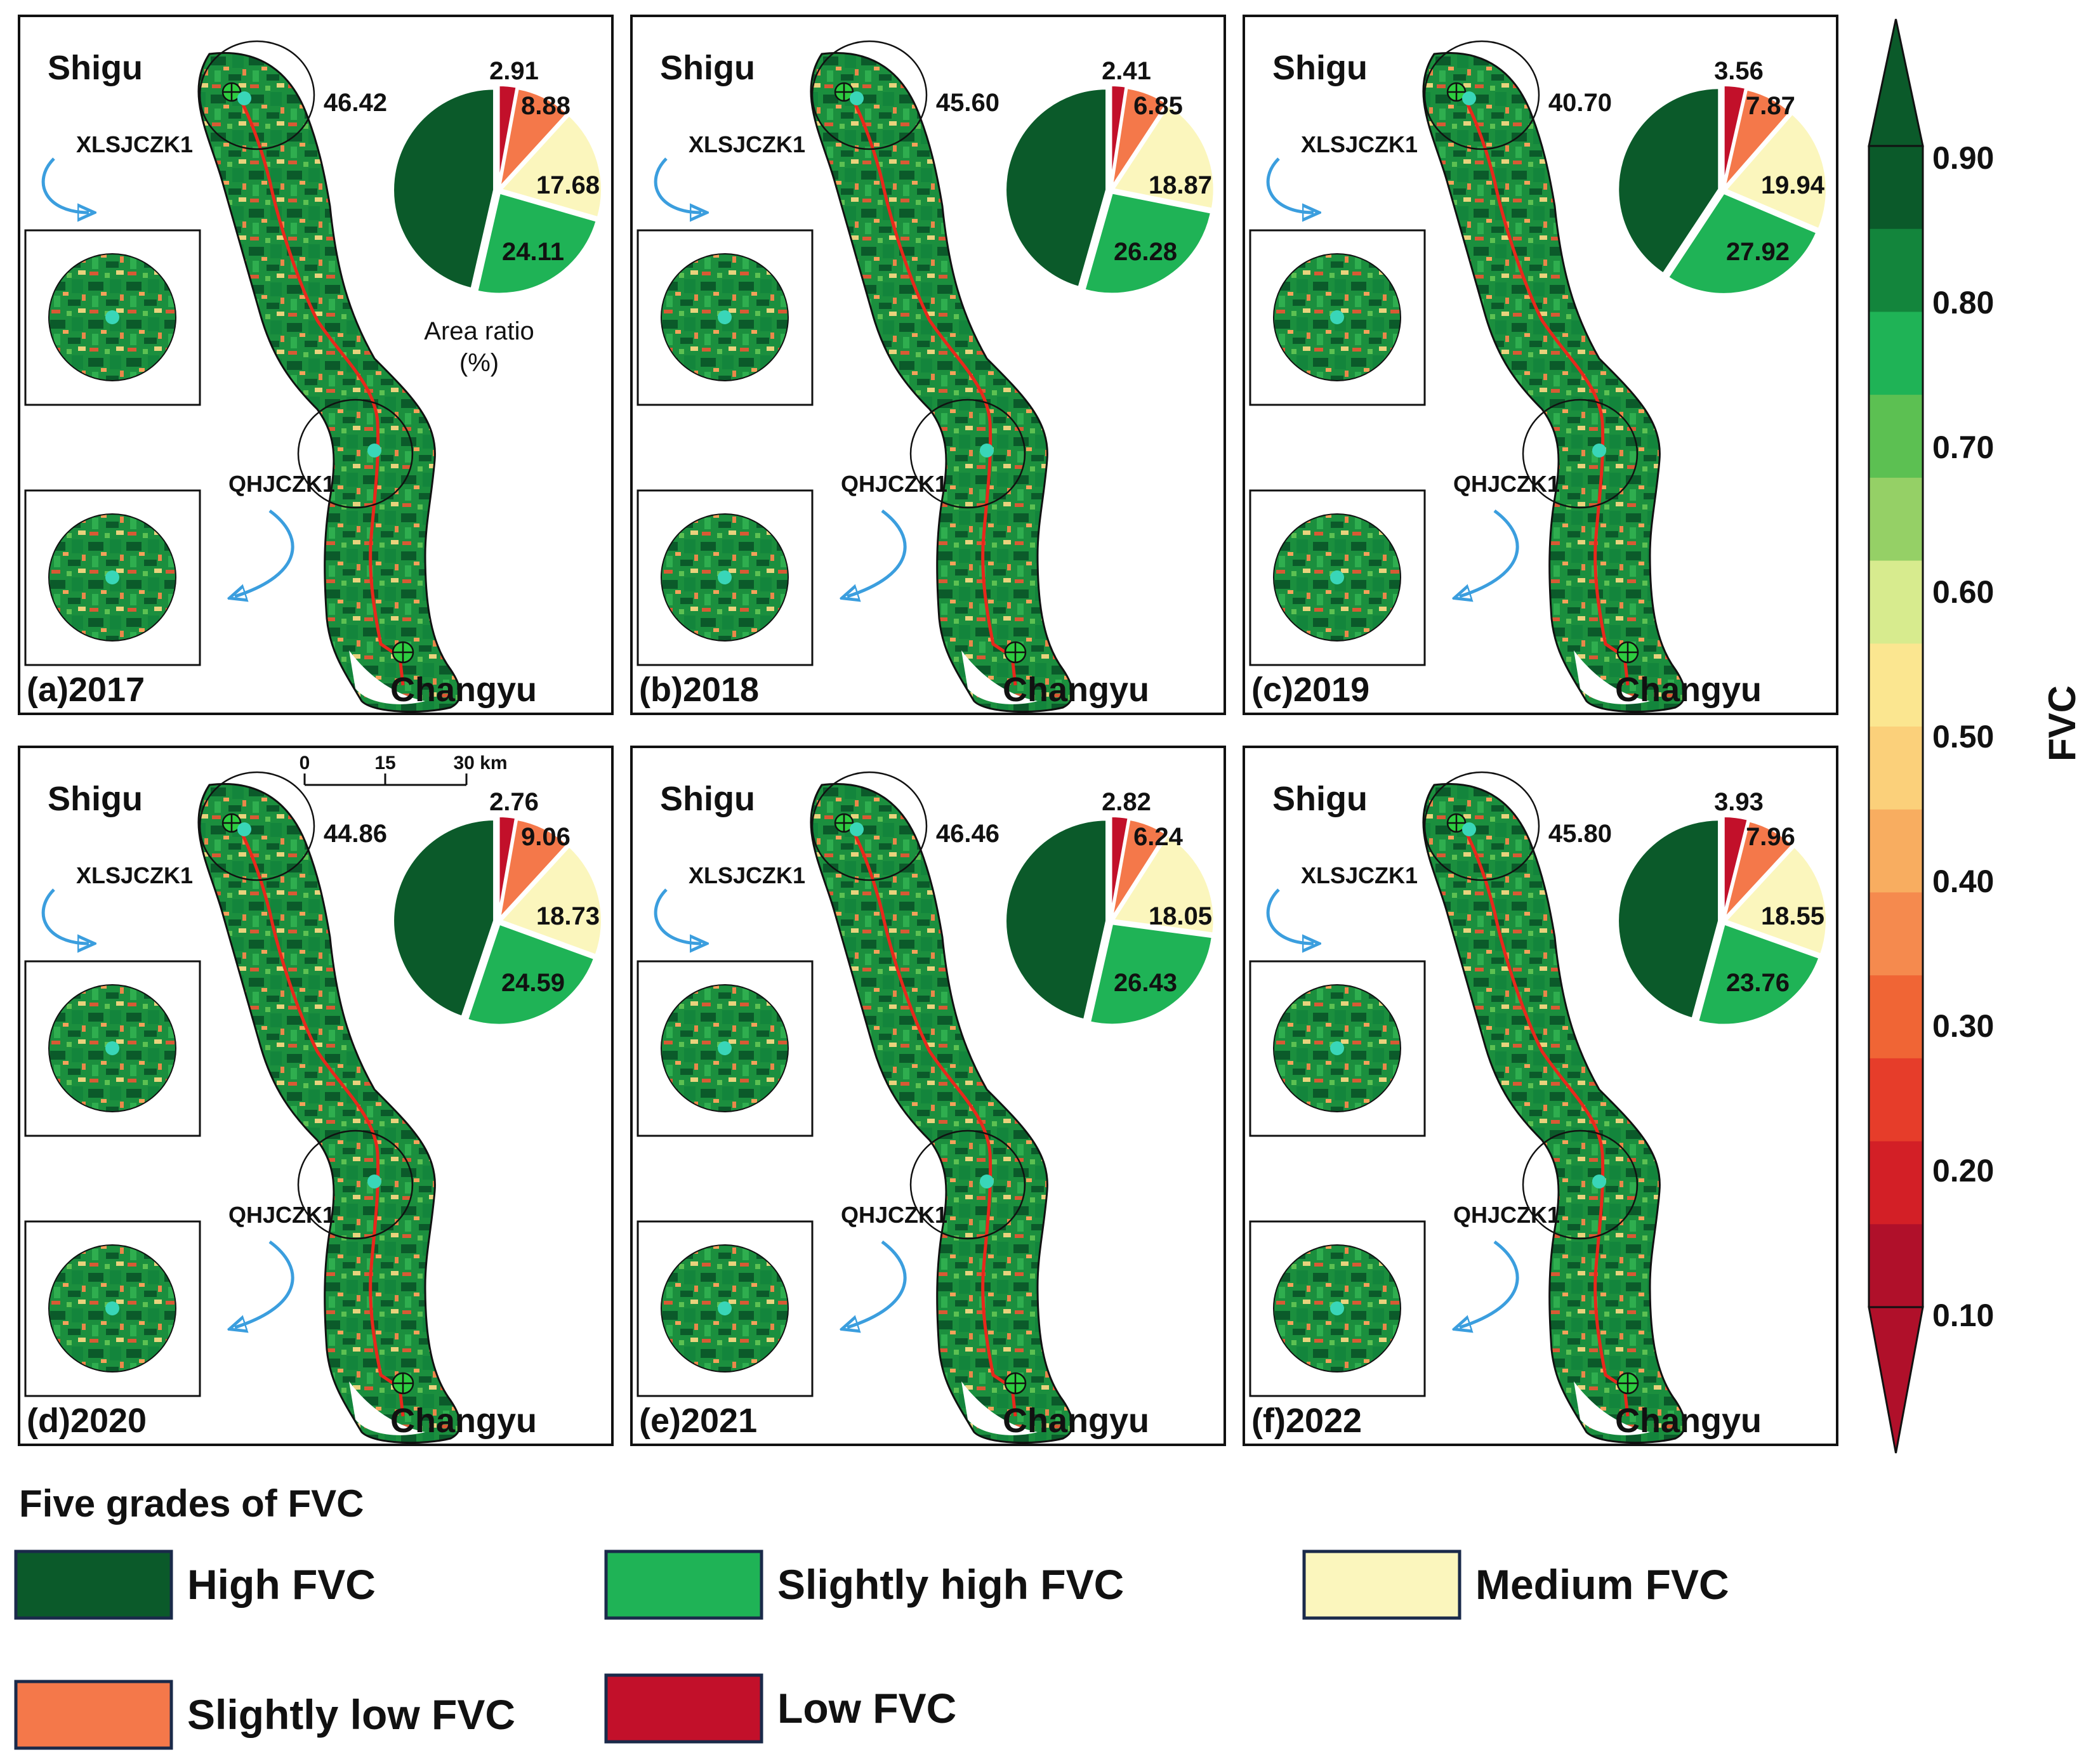 Image resolution: width=2091 pixels, height=1764 pixels. What do you see at coordinates (1506, 484) in the screenshot?
I see `borehole-label-south: QHJCZK1` at bounding box center [1506, 484].